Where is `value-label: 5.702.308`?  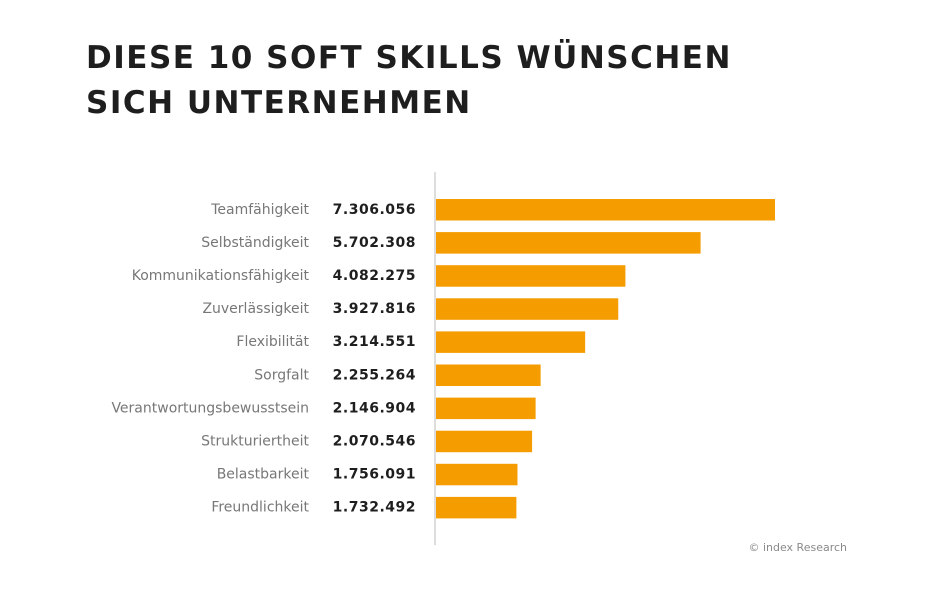 value-label: 5.702.308 is located at coordinates (374, 243).